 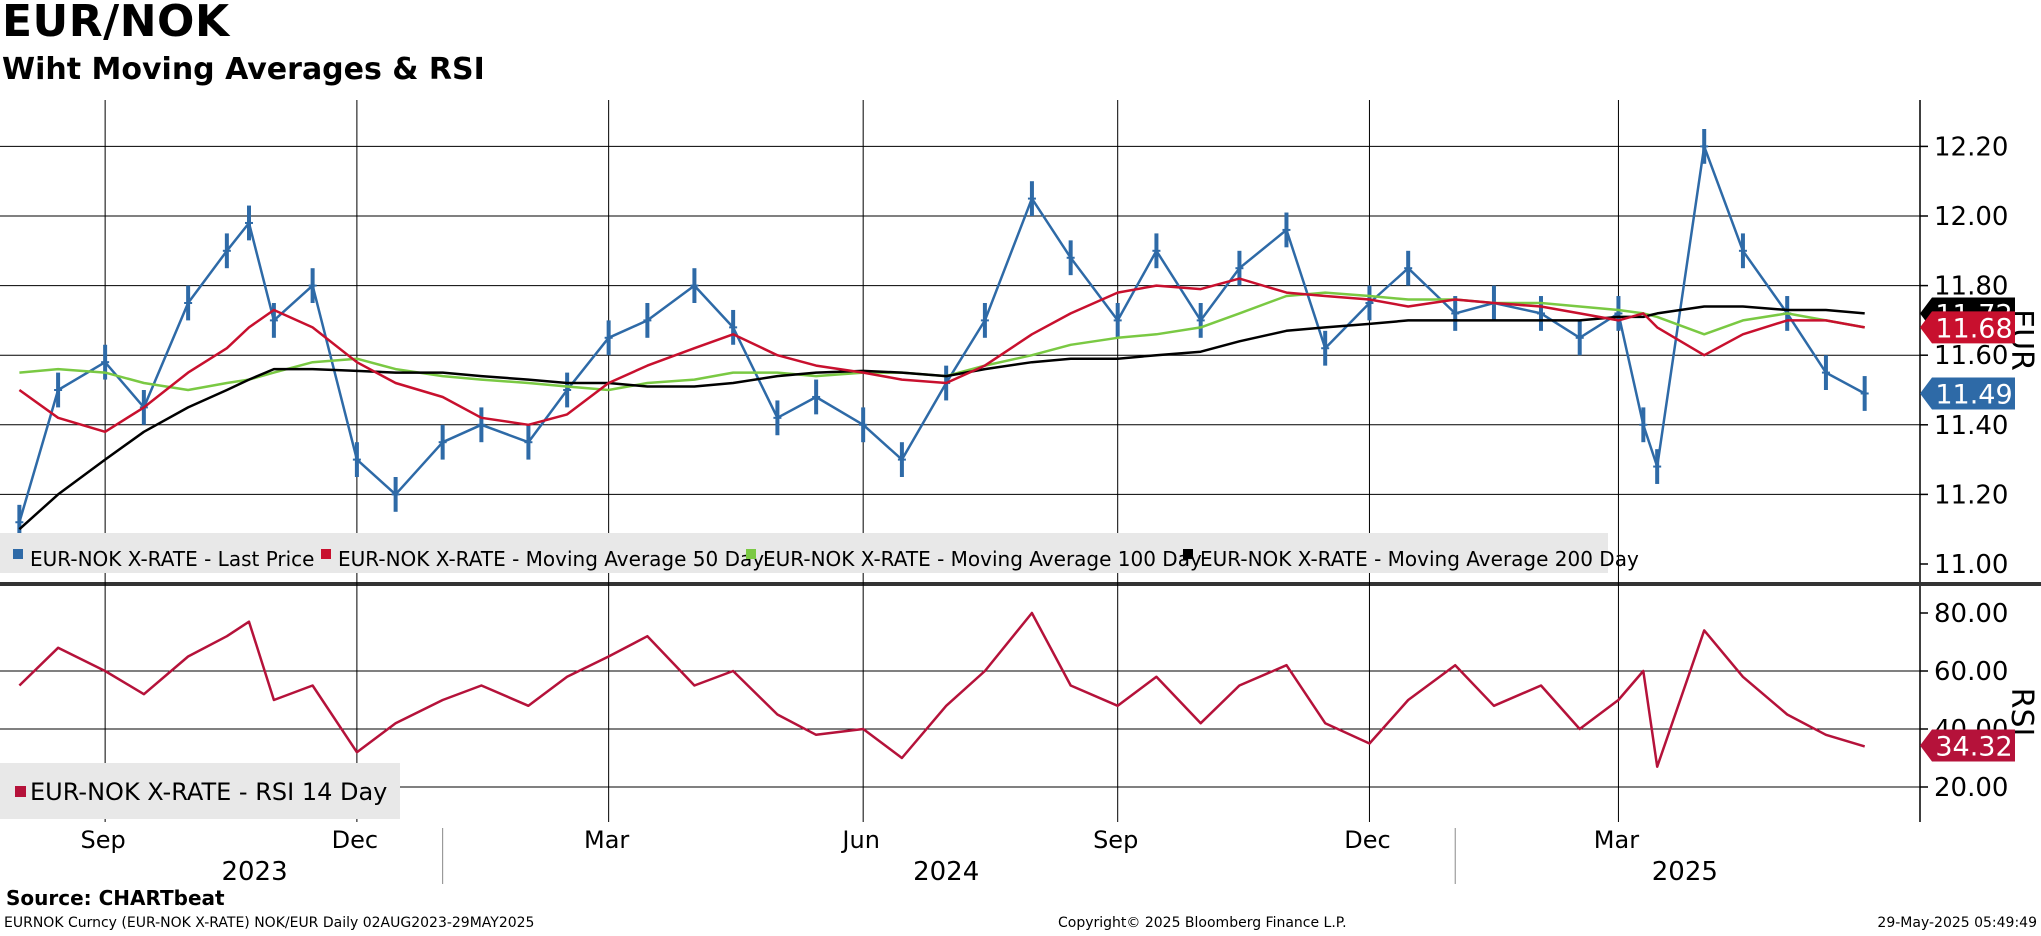 I want to click on price-tick-label: 11.00, so click(x=1971, y=565).